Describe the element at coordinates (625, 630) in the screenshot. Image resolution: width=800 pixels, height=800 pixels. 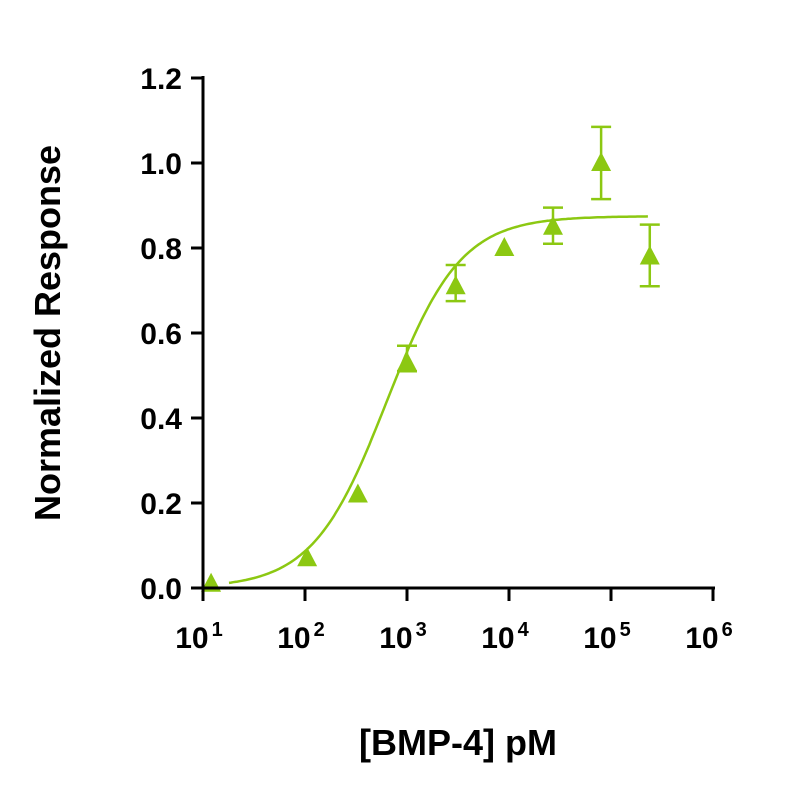
I see `x-tick-exponent: 5` at that location.